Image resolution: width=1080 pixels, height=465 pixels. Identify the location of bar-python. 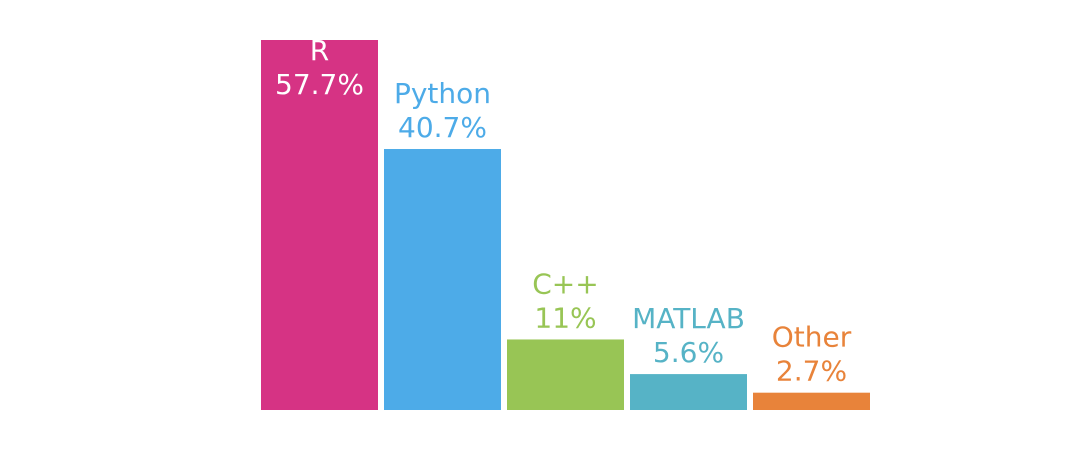
(442, 279).